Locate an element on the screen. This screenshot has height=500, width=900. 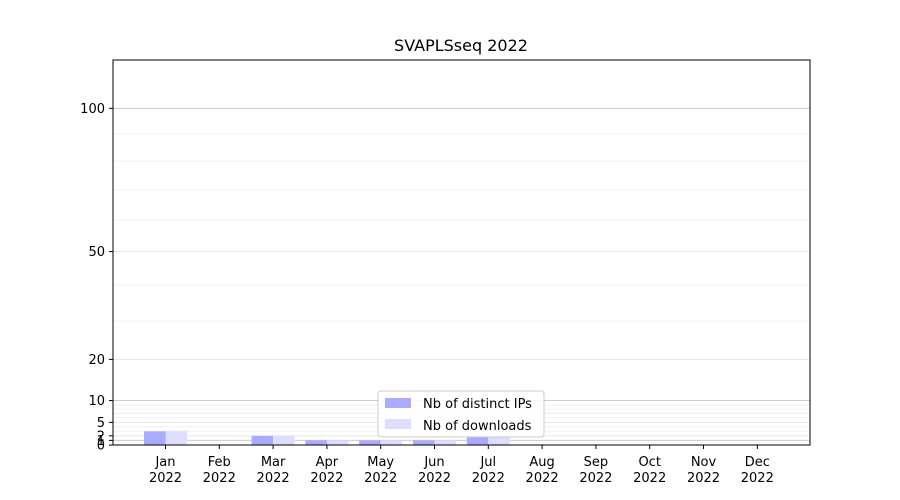
x-tick-label-month: Nov is located at coordinates (704, 462).